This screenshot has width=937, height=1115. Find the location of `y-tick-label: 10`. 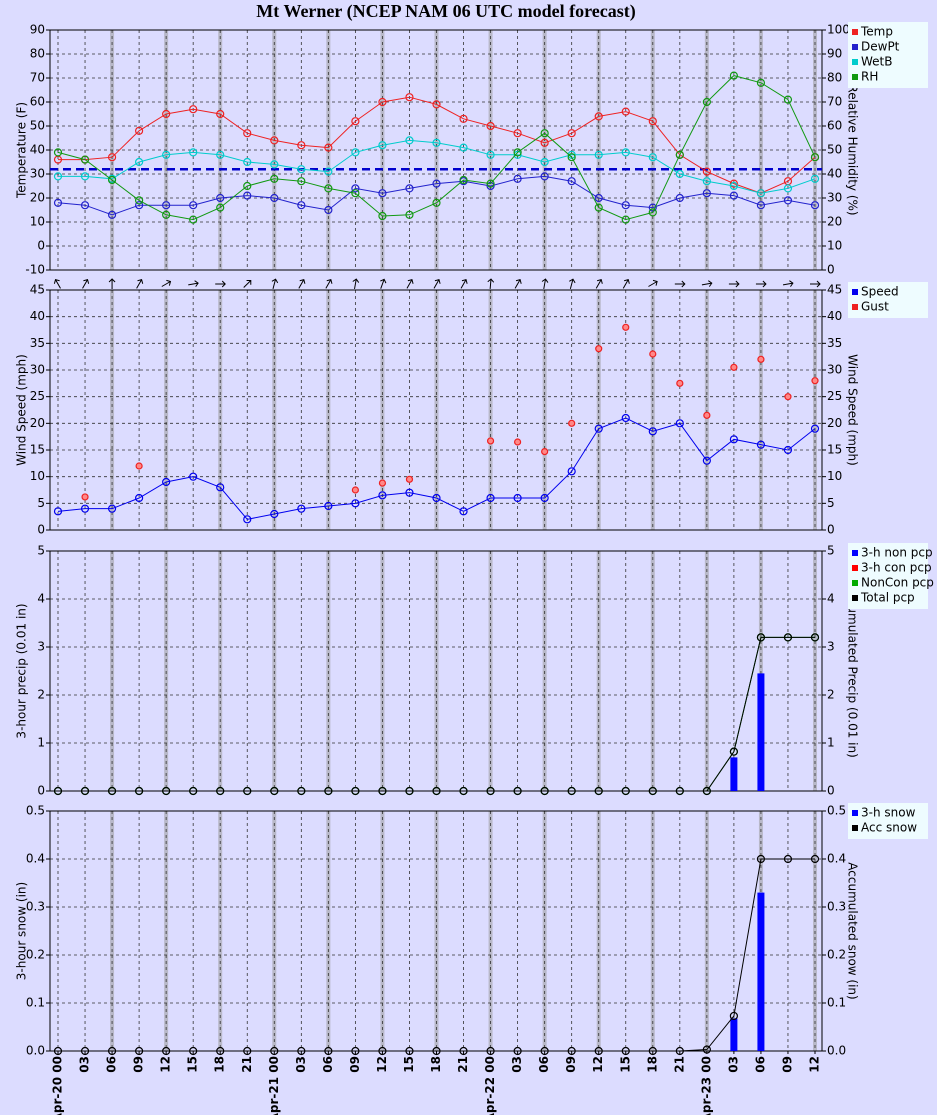

y-tick-label: 10 is located at coordinates (37, 222).